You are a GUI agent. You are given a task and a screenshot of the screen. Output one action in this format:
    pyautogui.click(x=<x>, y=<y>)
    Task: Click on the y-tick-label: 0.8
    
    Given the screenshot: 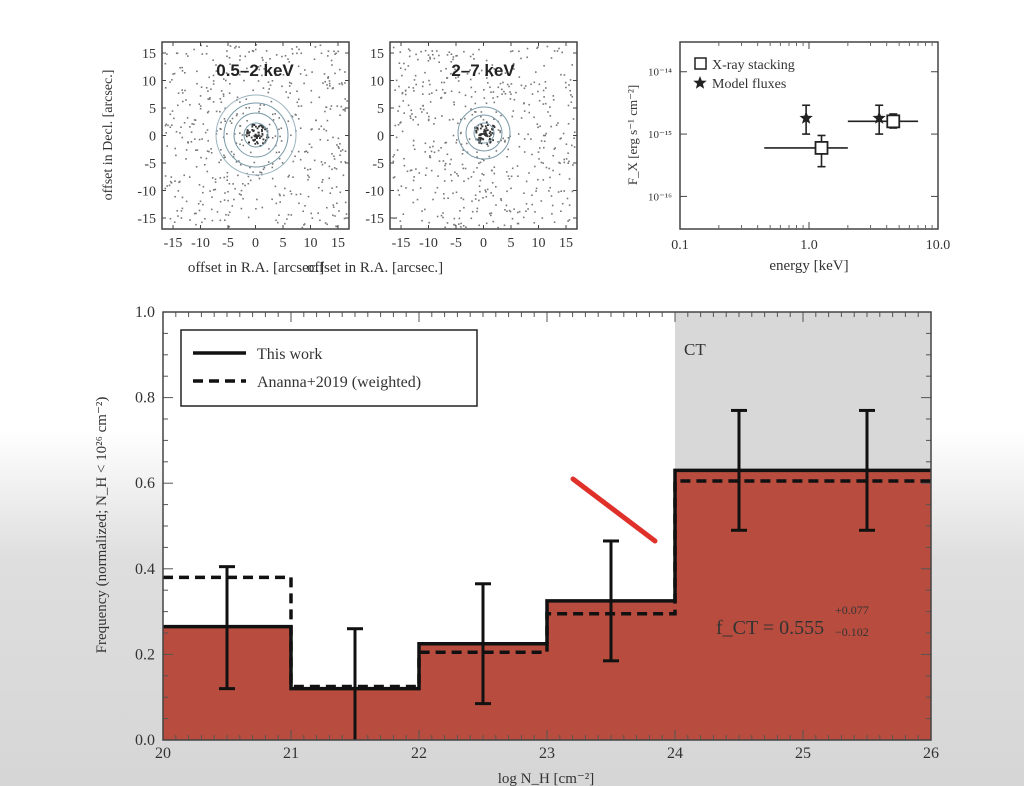 What is the action you would take?
    pyautogui.click(x=145, y=398)
    